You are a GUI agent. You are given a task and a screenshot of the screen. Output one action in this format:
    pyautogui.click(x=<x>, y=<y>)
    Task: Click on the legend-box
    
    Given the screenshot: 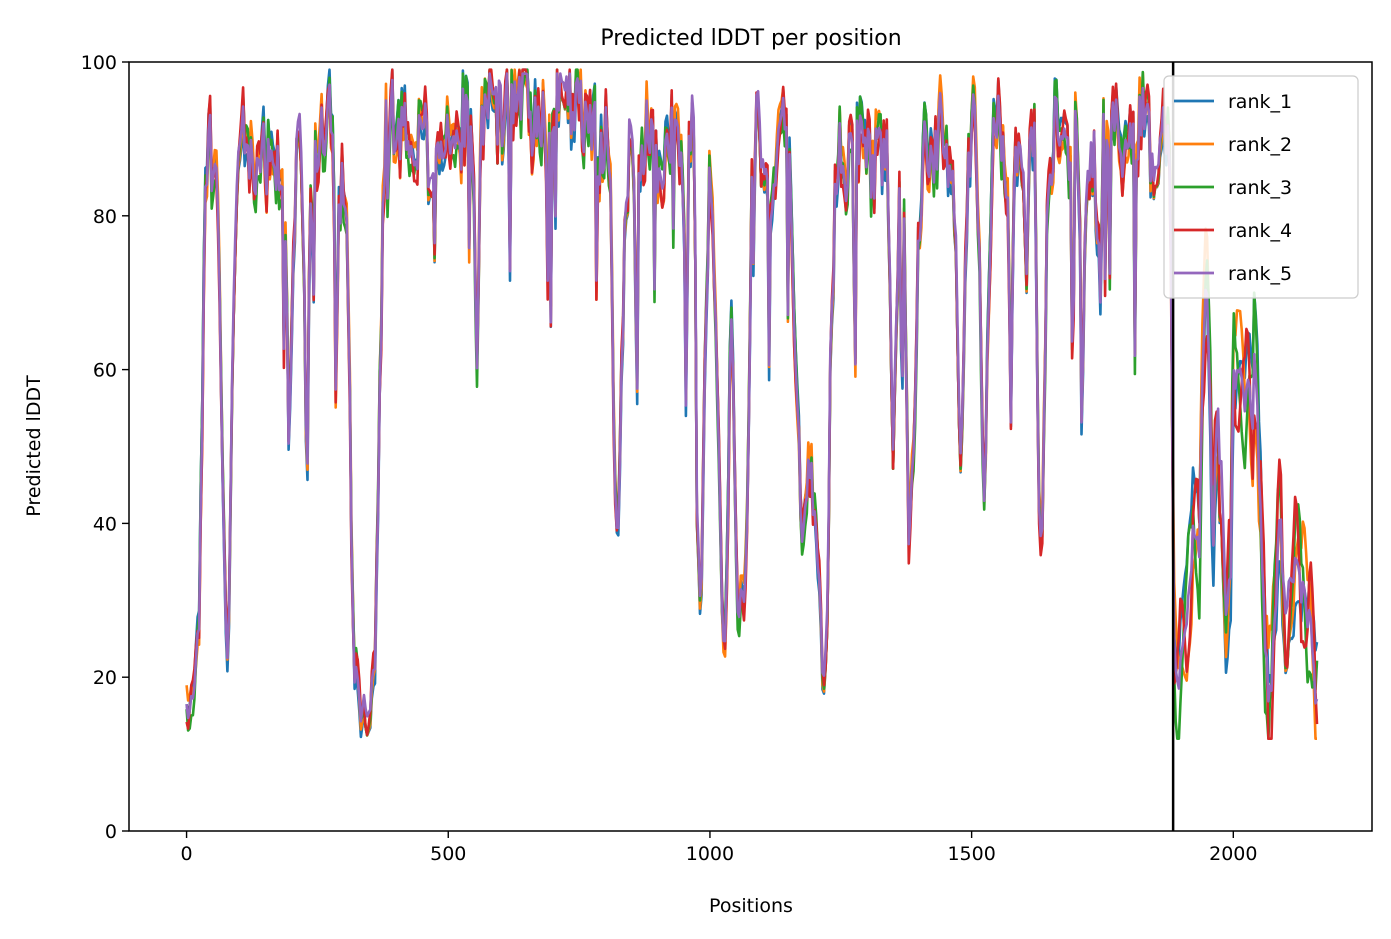 What is the action you would take?
    pyautogui.click(x=1261, y=187)
    